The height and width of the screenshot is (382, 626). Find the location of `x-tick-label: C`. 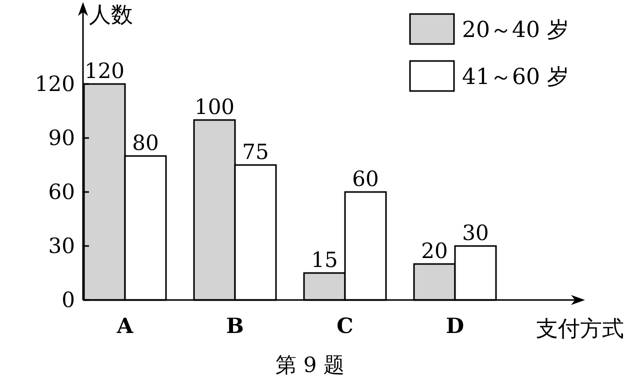

x-tick-label: C is located at coordinates (345, 325).